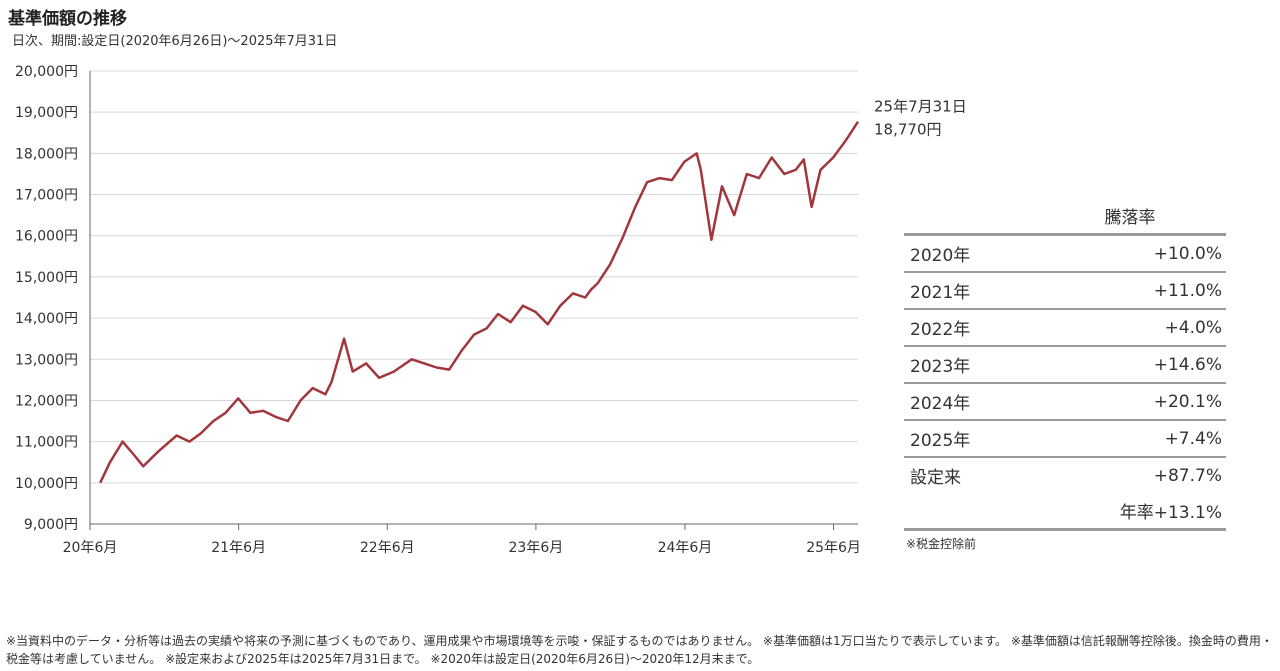 Image resolution: width=1280 pixels, height=671 pixels. I want to click on x-tick-label: 21年6月, so click(238, 548).